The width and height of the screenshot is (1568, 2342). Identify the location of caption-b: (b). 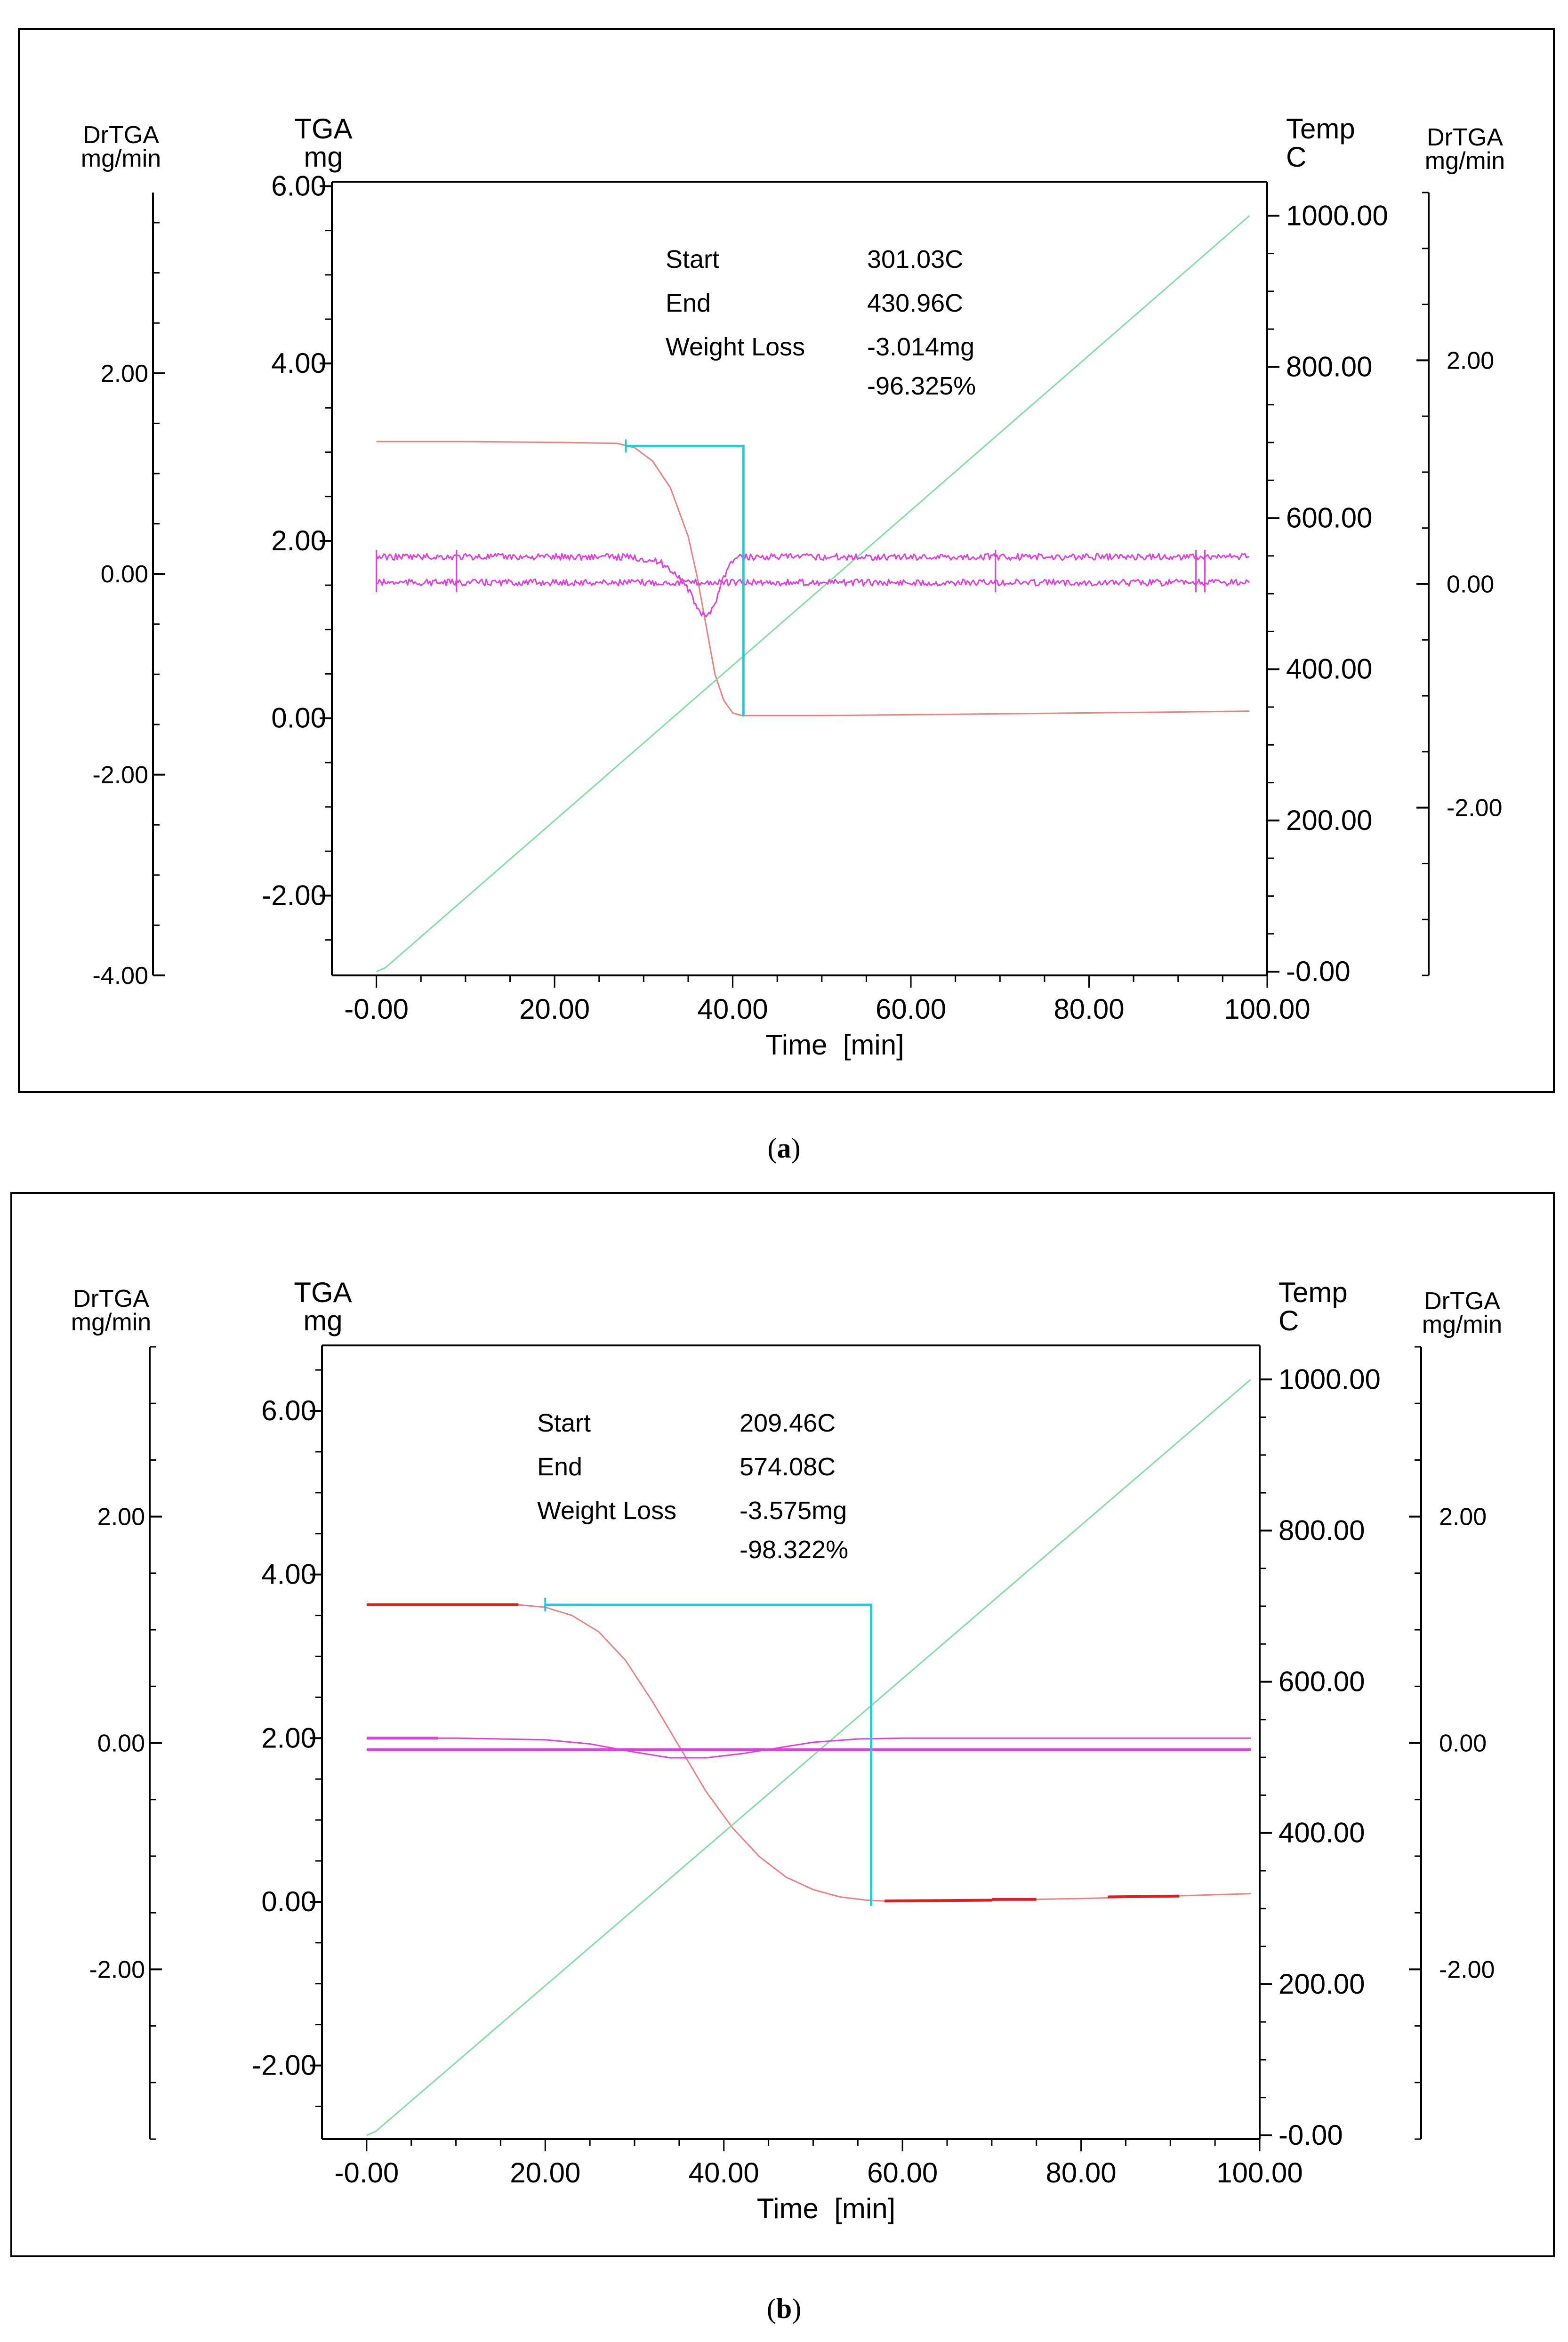
(784, 2309).